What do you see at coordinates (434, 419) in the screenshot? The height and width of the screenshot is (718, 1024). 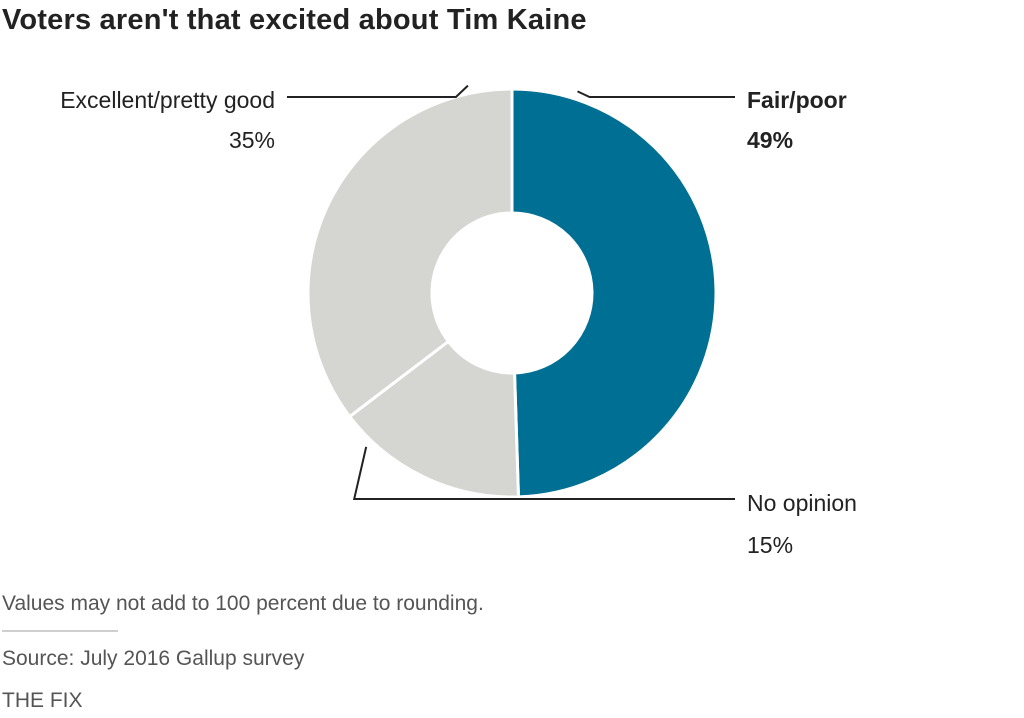 I see `slice-no-opinion` at bounding box center [434, 419].